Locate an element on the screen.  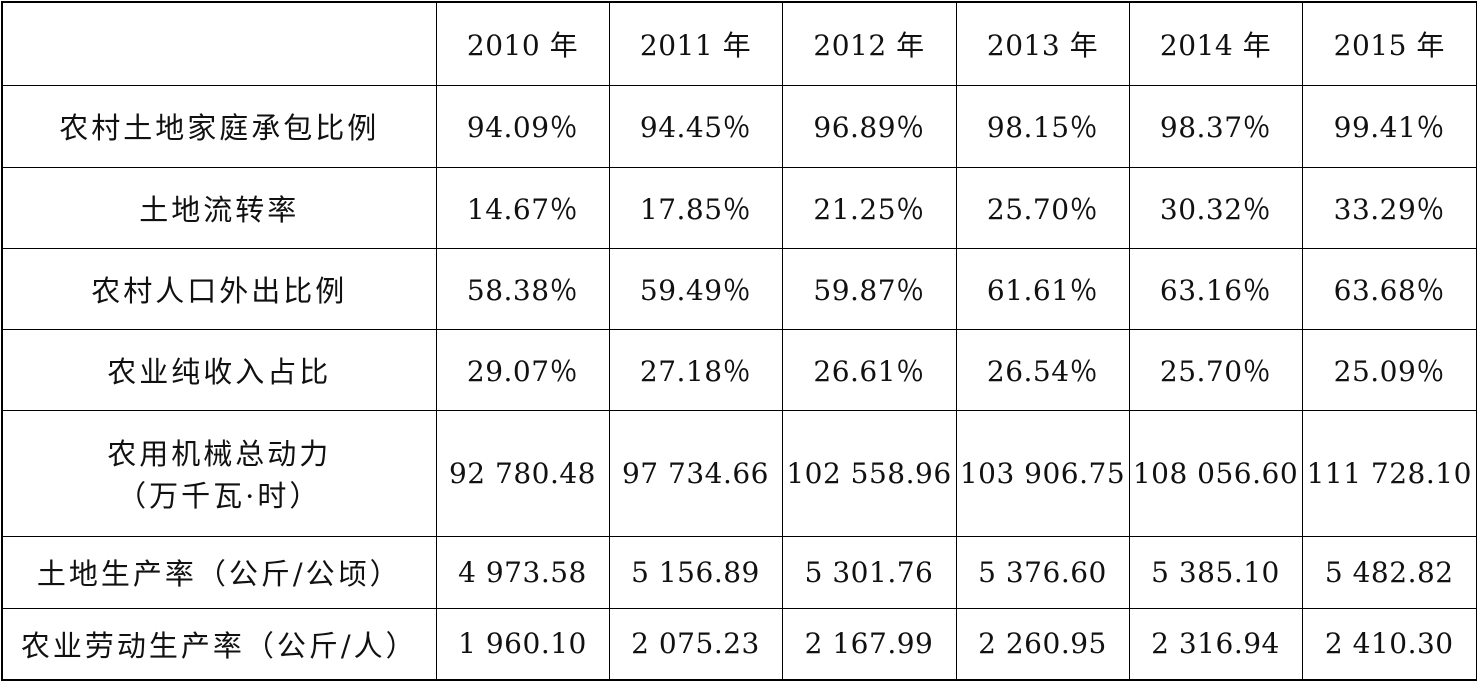
value-cell: 63.16％ is located at coordinates (1215, 288).